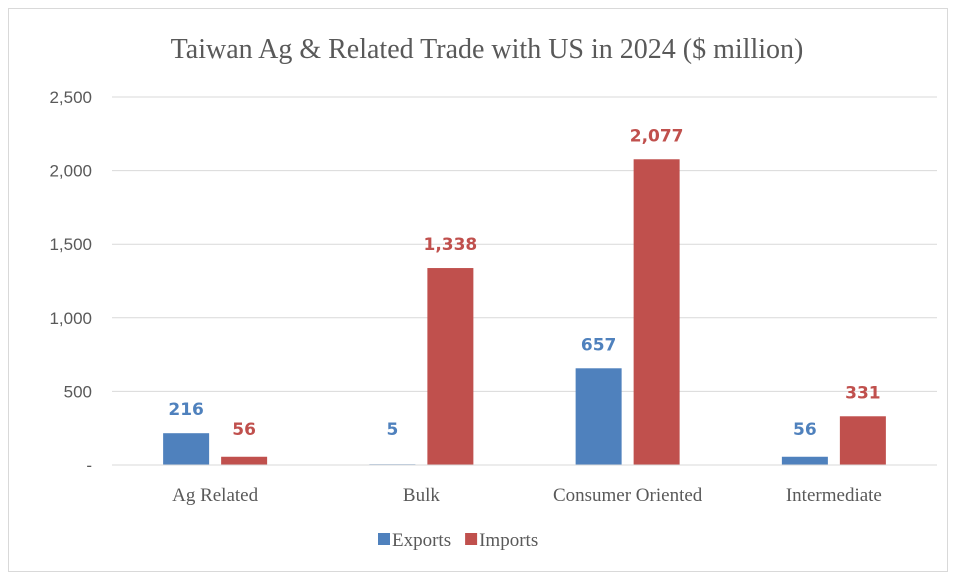 The image size is (958, 579). I want to click on y-tick-label: 2,500, so click(70, 97).